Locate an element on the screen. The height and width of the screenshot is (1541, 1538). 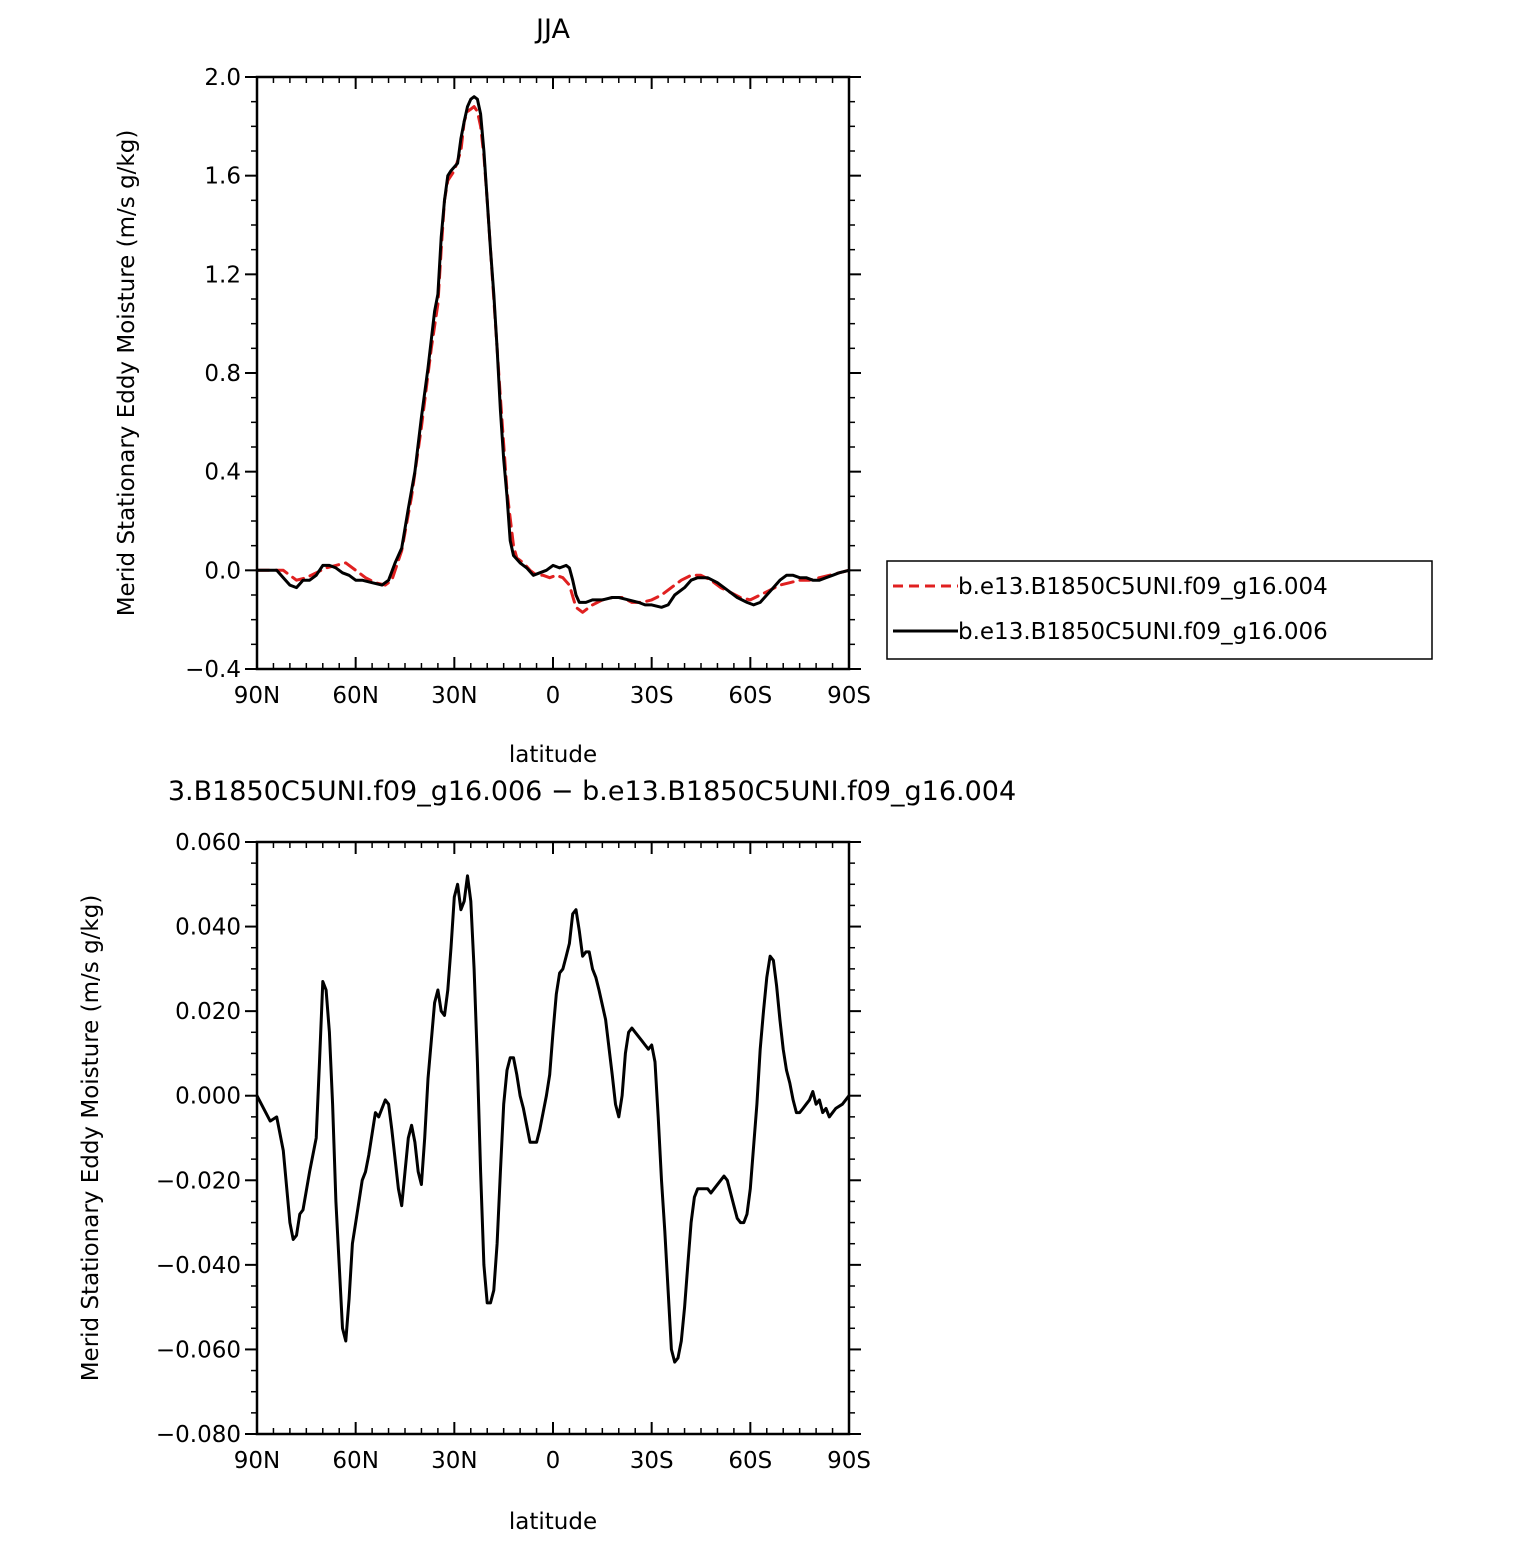
y-tick-label: 0.8 is located at coordinates (222, 374).